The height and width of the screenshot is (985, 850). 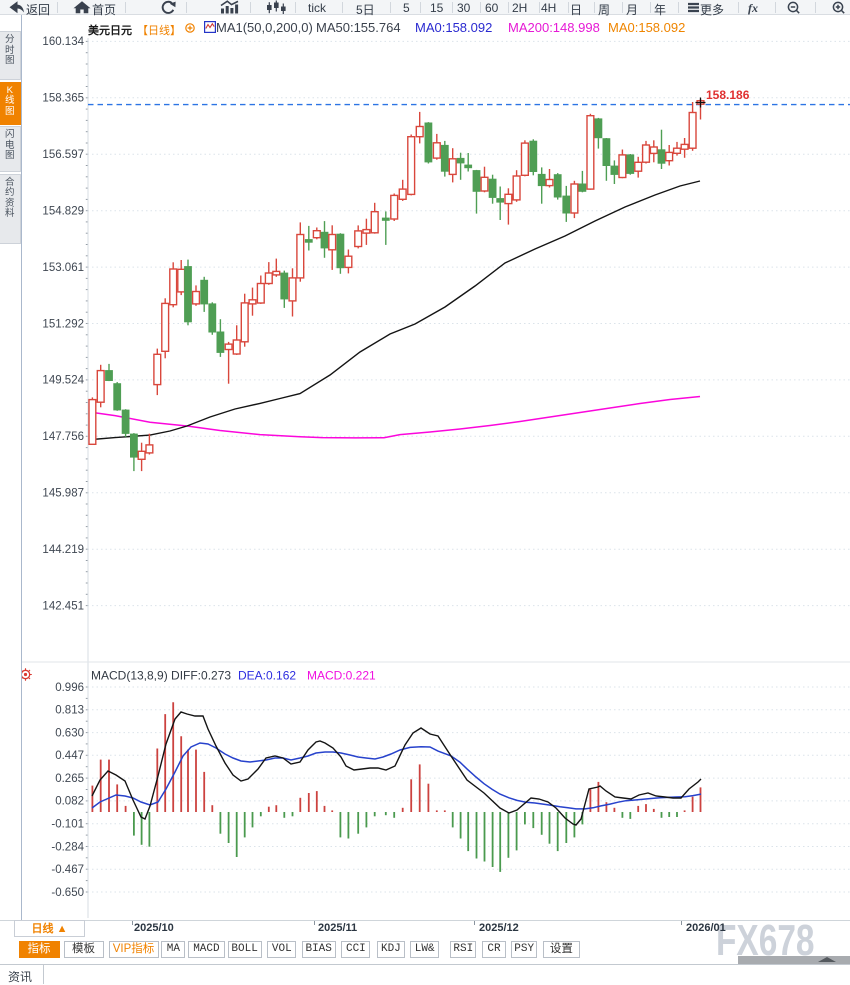 What do you see at coordinates (67, 870) in the screenshot?
I see `svg-text: -0.467` at bounding box center [67, 870].